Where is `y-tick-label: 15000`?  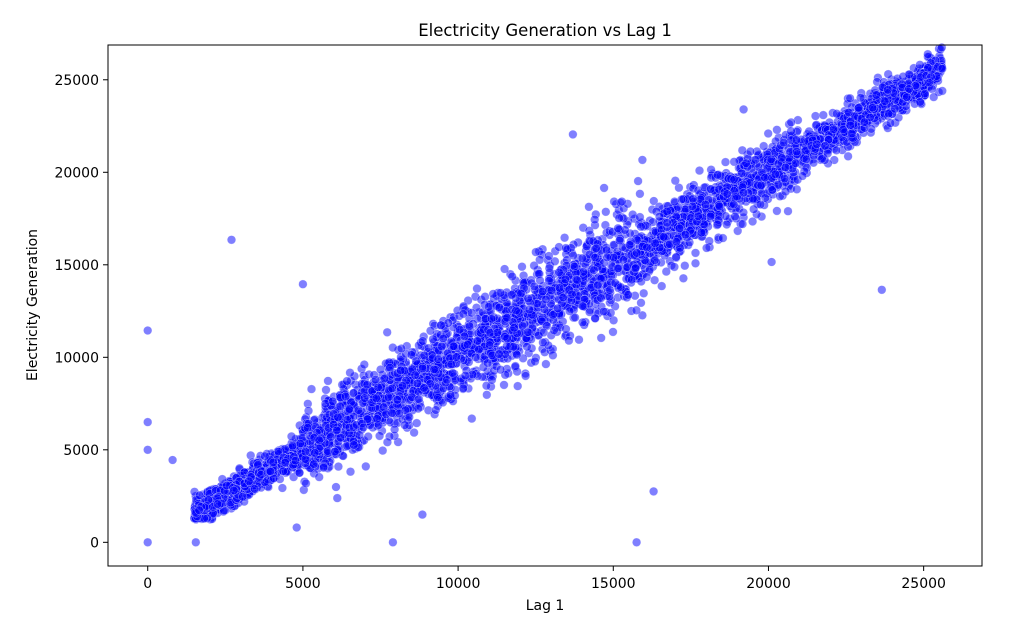 y-tick-label: 15000 is located at coordinates (76, 266).